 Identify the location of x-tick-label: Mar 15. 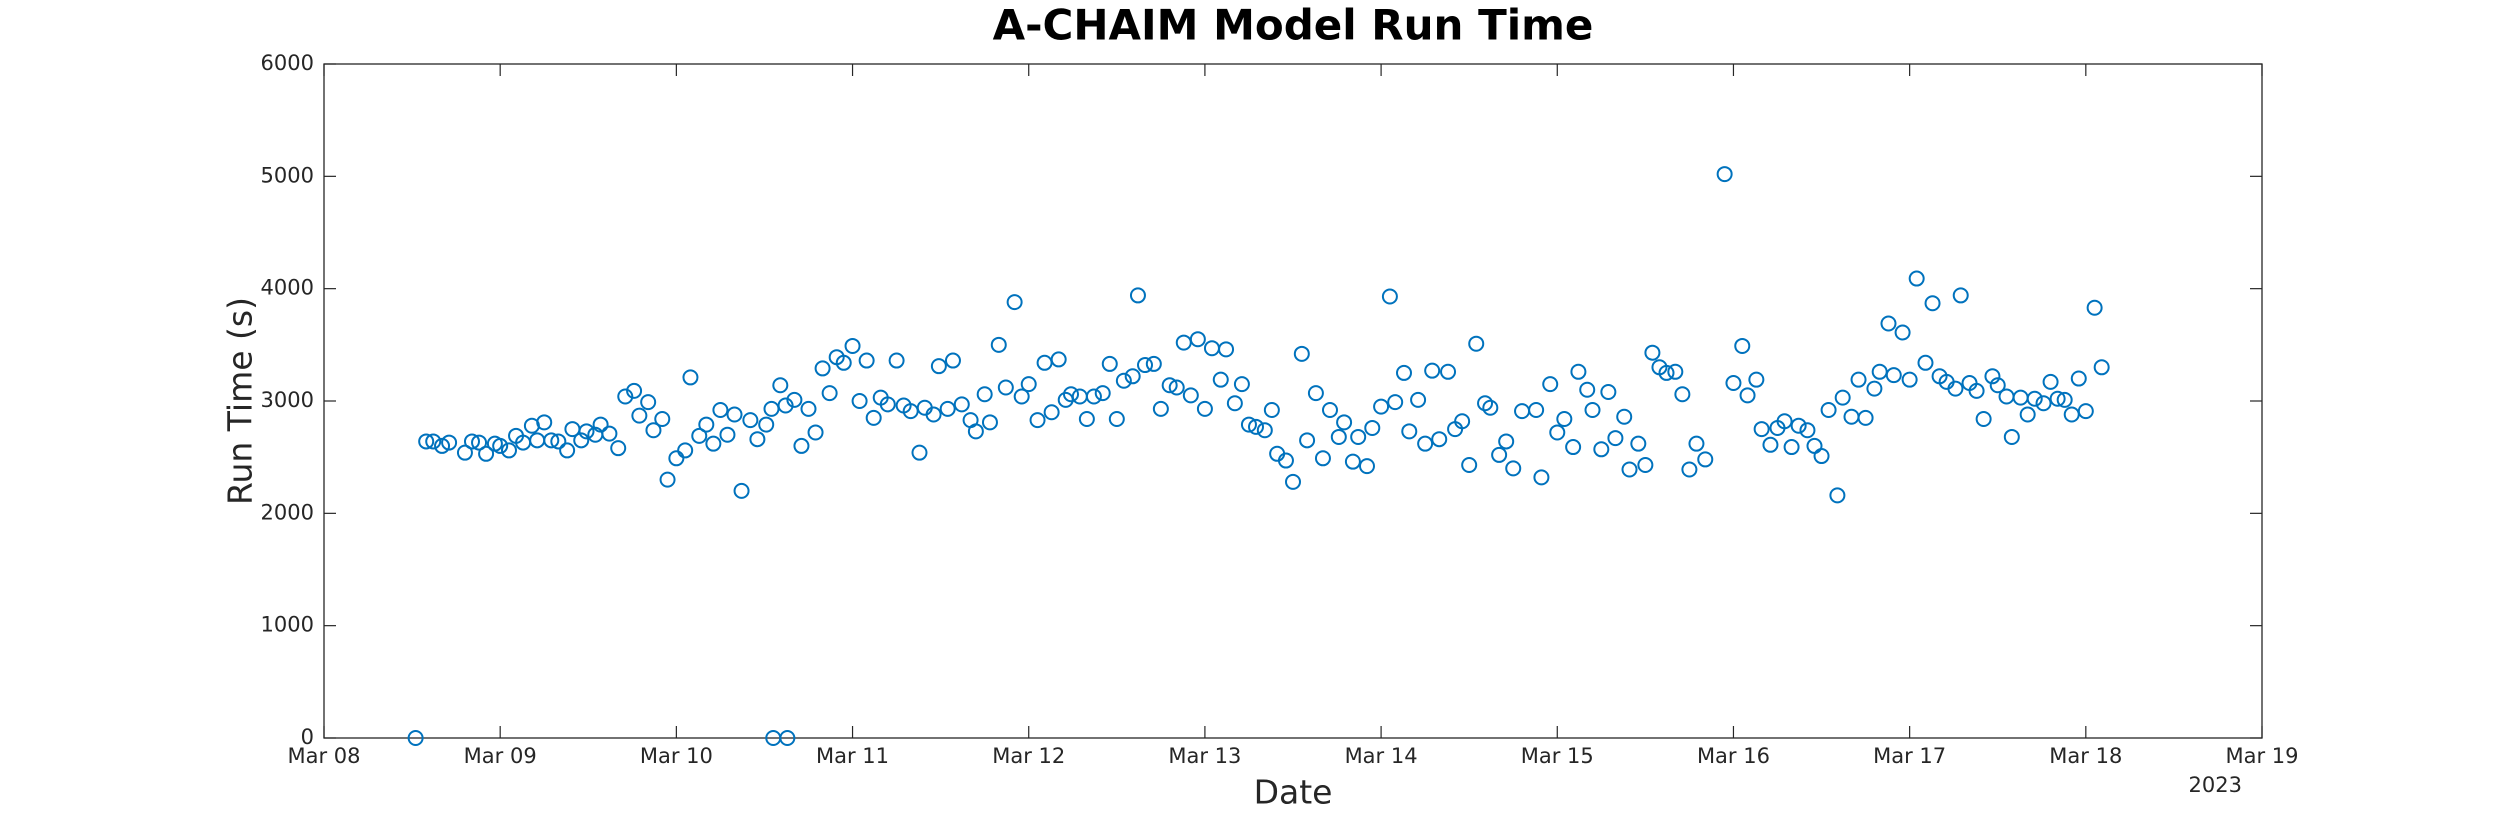
(1557, 756).